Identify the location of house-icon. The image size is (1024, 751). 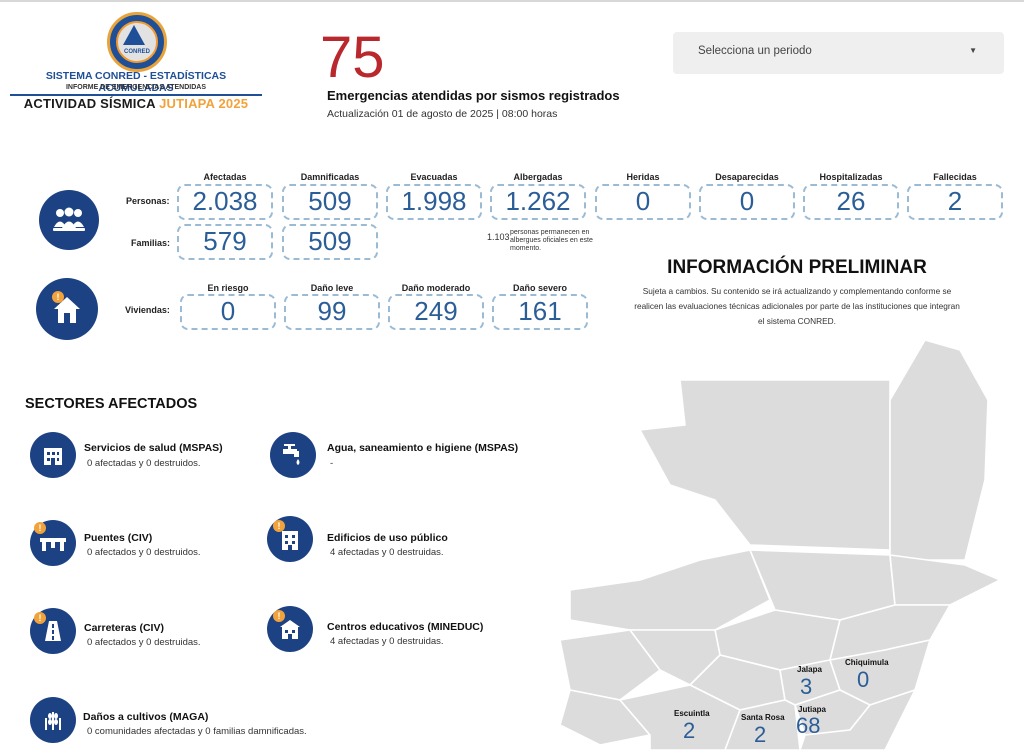
(67, 309).